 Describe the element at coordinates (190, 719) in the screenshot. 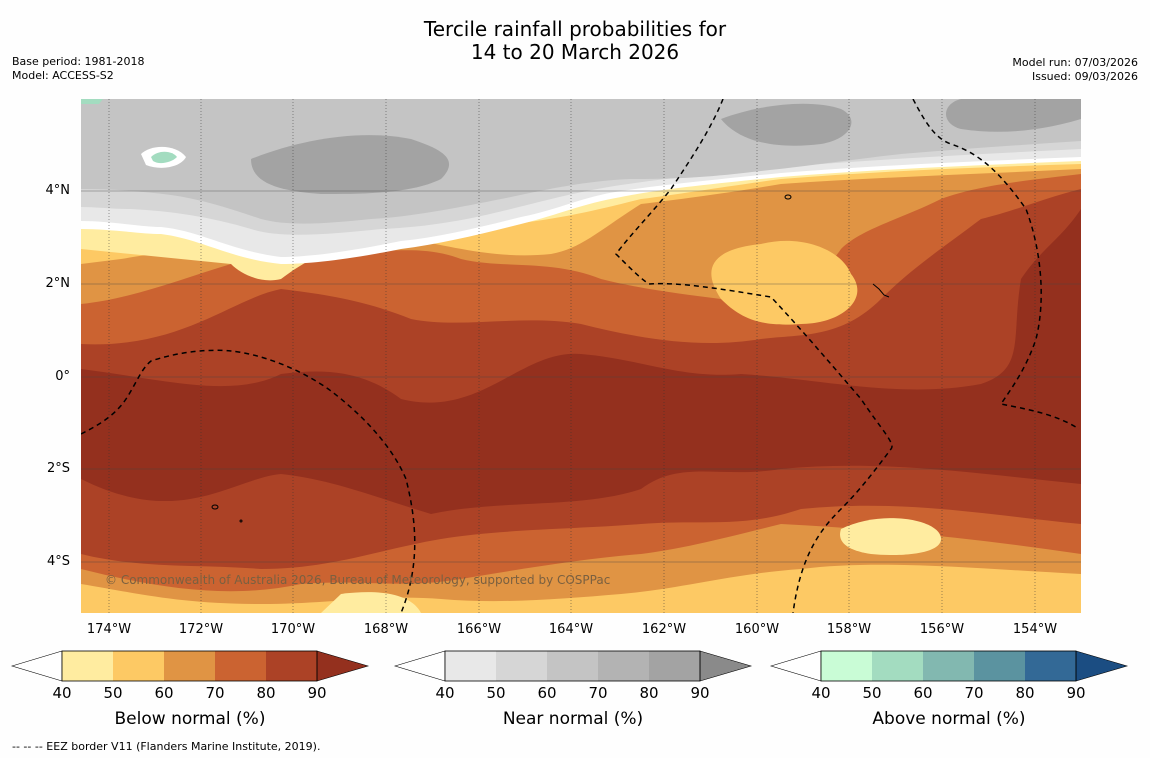

I see `colorbar-below-title: Below normal (%)` at that location.